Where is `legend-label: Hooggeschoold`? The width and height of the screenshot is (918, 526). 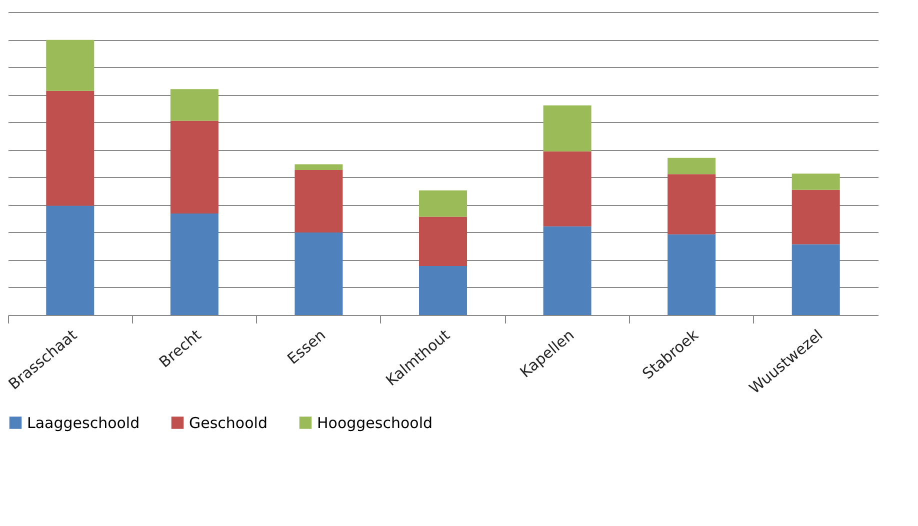
legend-label: Hooggeschoold is located at coordinates (375, 423).